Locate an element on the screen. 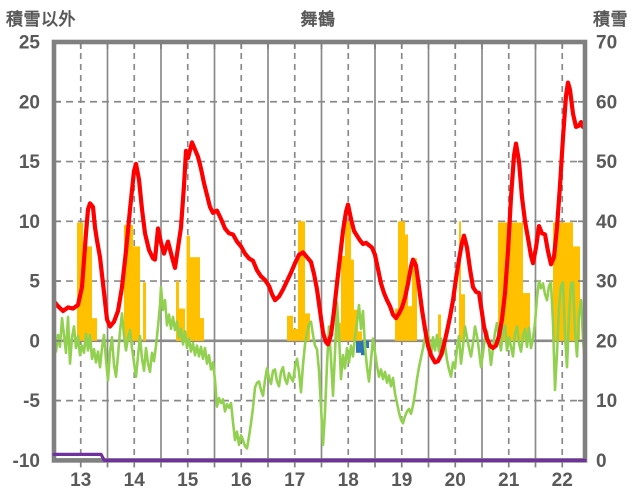 Image resolution: width=636 pixels, height=501 pixels. right-axis-tick-label: 10 is located at coordinates (606, 401).